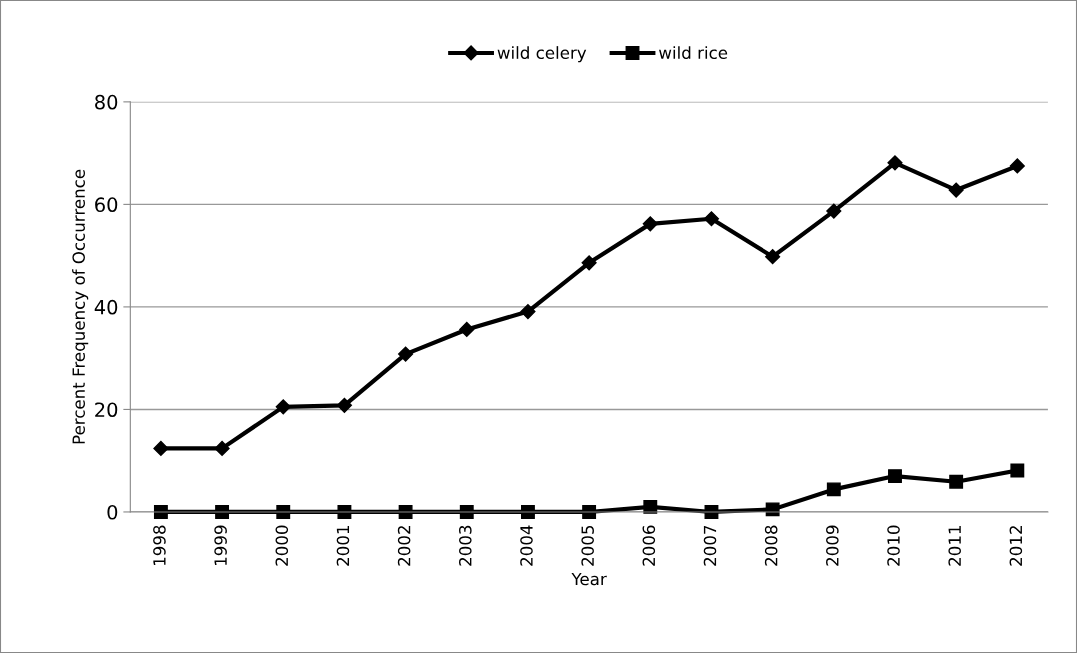 The height and width of the screenshot is (653, 1077). What do you see at coordinates (710, 545) in the screenshot?
I see `x-tick-label: 2007` at bounding box center [710, 545].